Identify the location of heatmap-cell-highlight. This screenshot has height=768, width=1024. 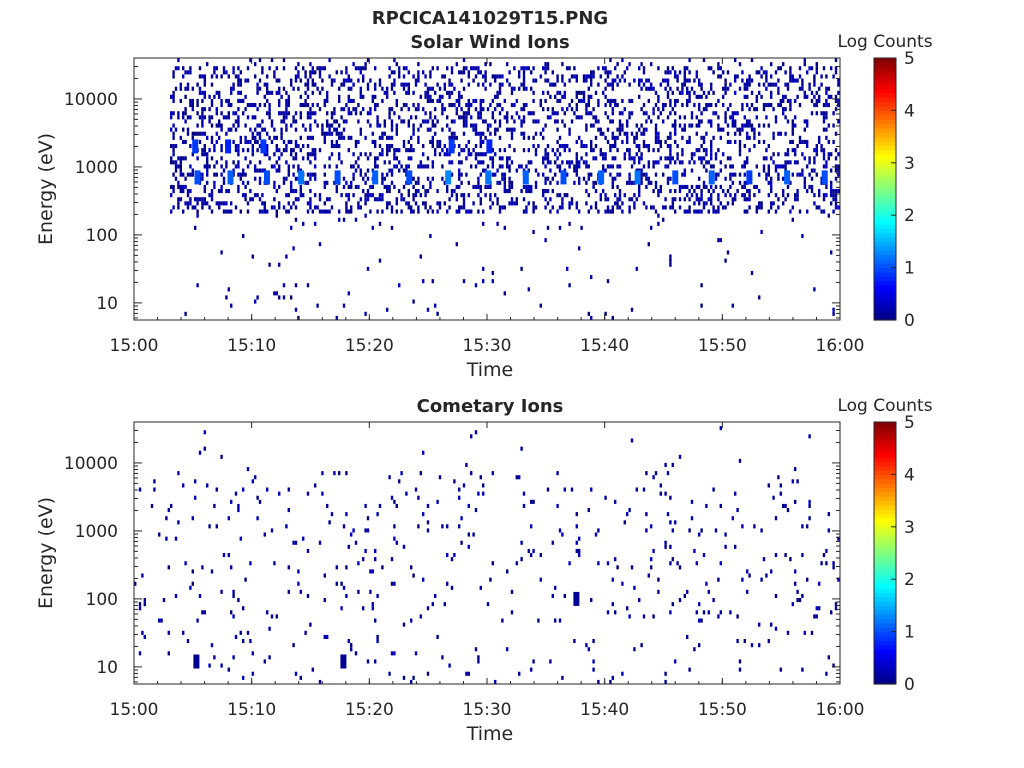
(824, 177).